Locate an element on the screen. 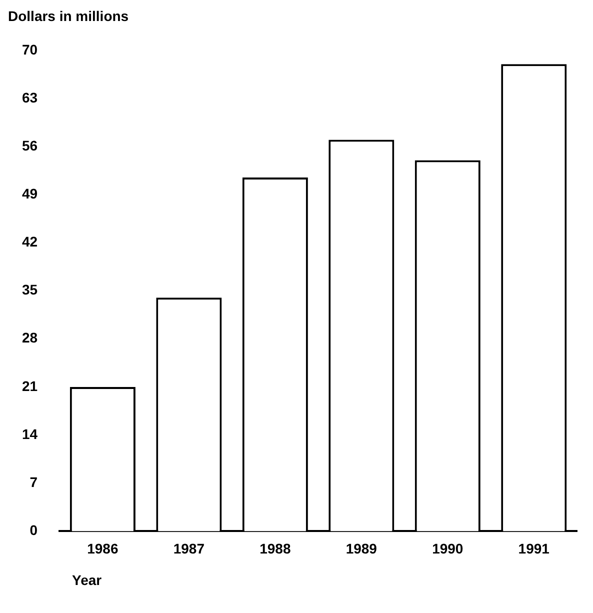 The height and width of the screenshot is (613, 593). y-tick-label: 63 is located at coordinates (30, 97).